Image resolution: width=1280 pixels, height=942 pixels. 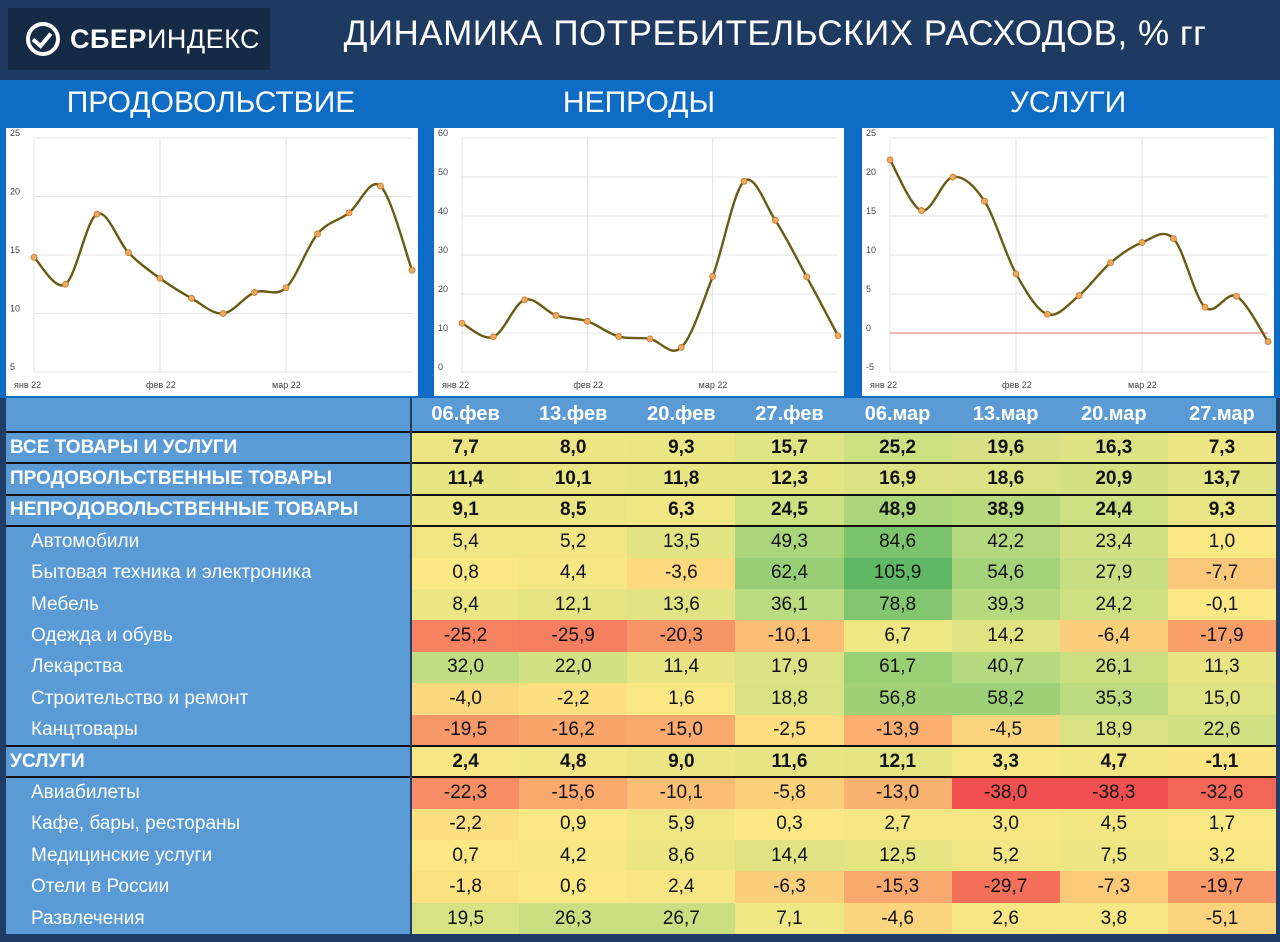 I want to click on table-cell: -17,9, so click(x=1221, y=636).